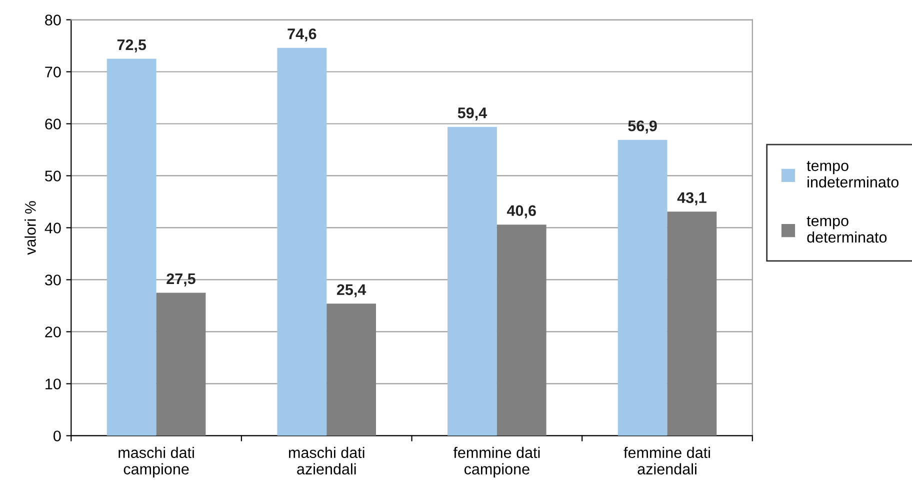 The height and width of the screenshot is (494, 912). What do you see at coordinates (53, 384) in the screenshot?
I see `y-tick-label: 10` at bounding box center [53, 384].